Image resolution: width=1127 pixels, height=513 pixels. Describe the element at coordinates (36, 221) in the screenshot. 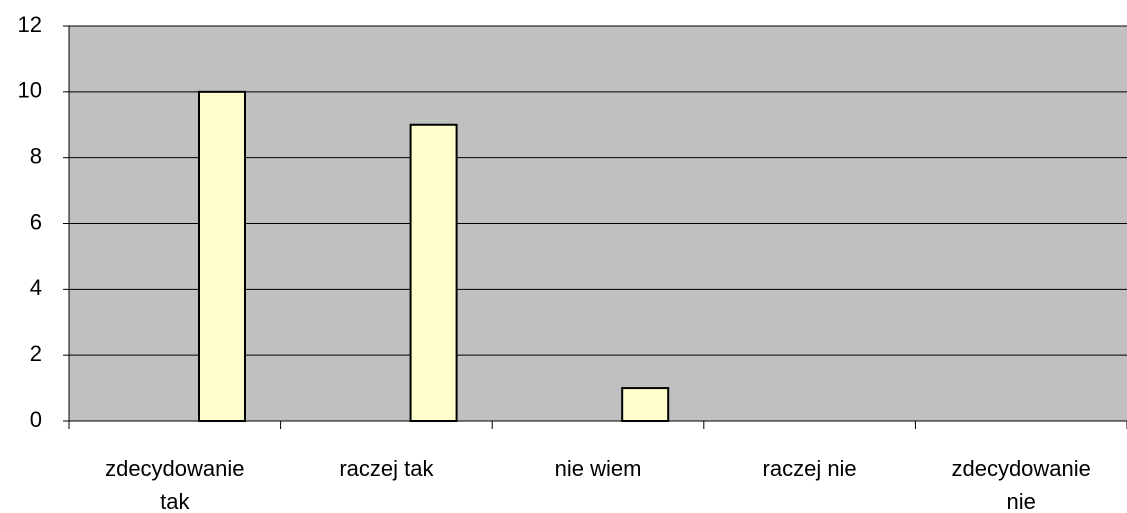

I see `y-tick-label: 6` at that location.